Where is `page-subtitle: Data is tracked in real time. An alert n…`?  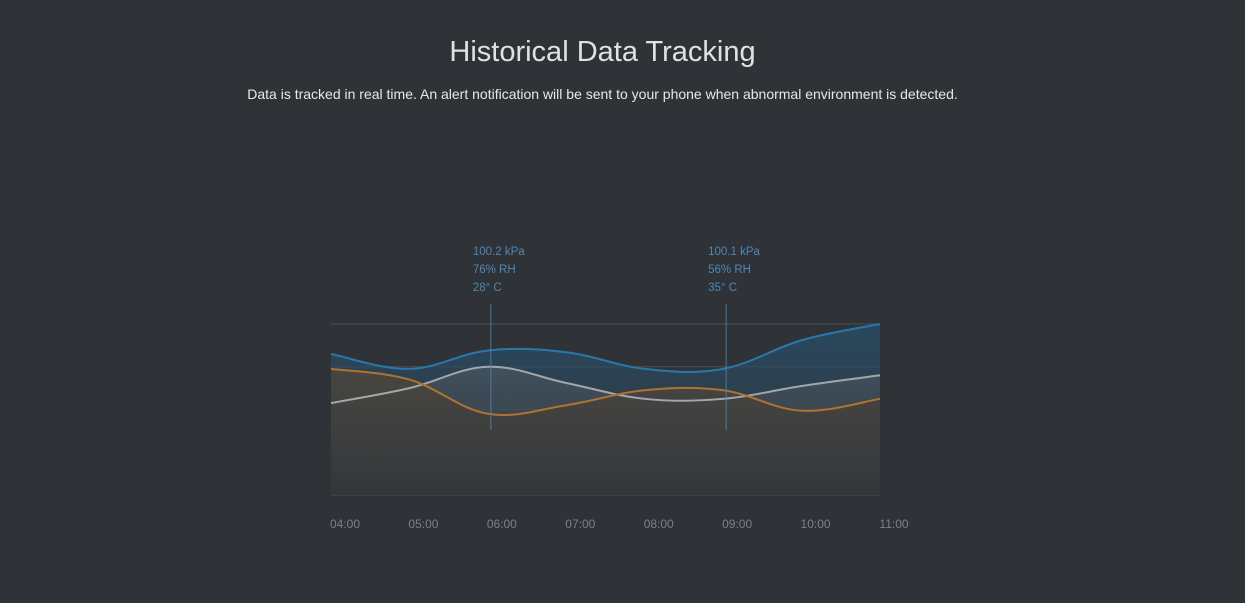 page-subtitle: Data is tracked in real time. An alert n… is located at coordinates (602, 94).